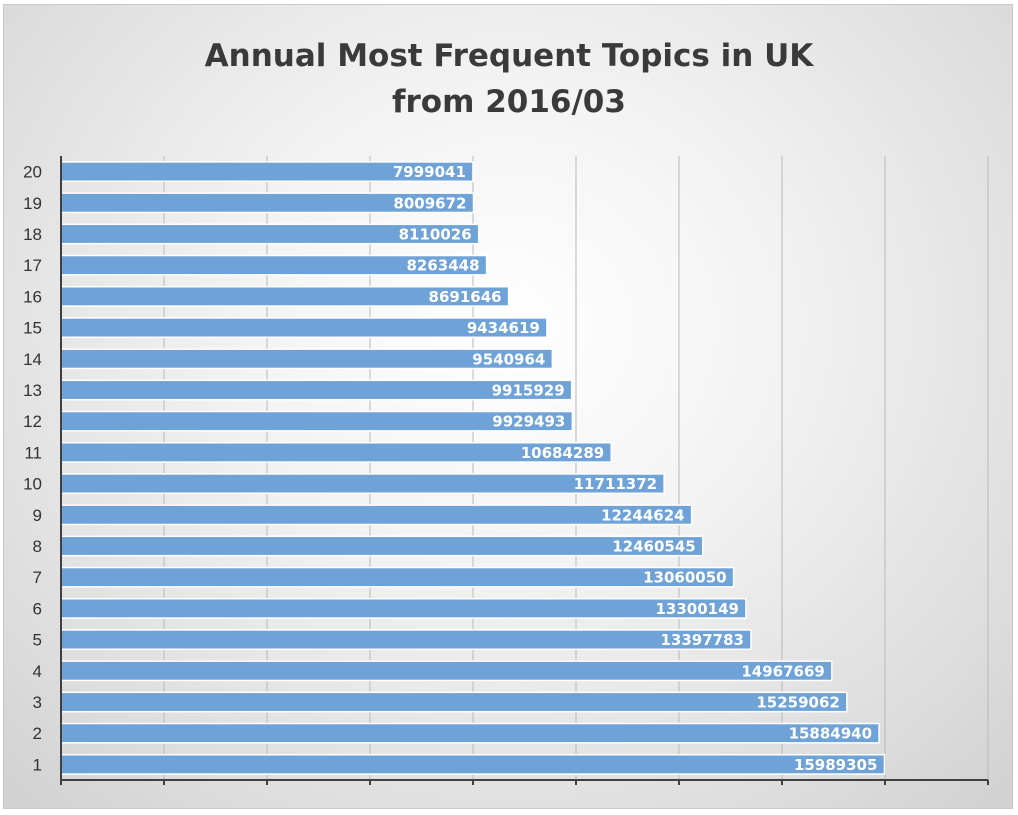 The height and width of the screenshot is (815, 1018). I want to click on data-label: 8009672, so click(429, 203).